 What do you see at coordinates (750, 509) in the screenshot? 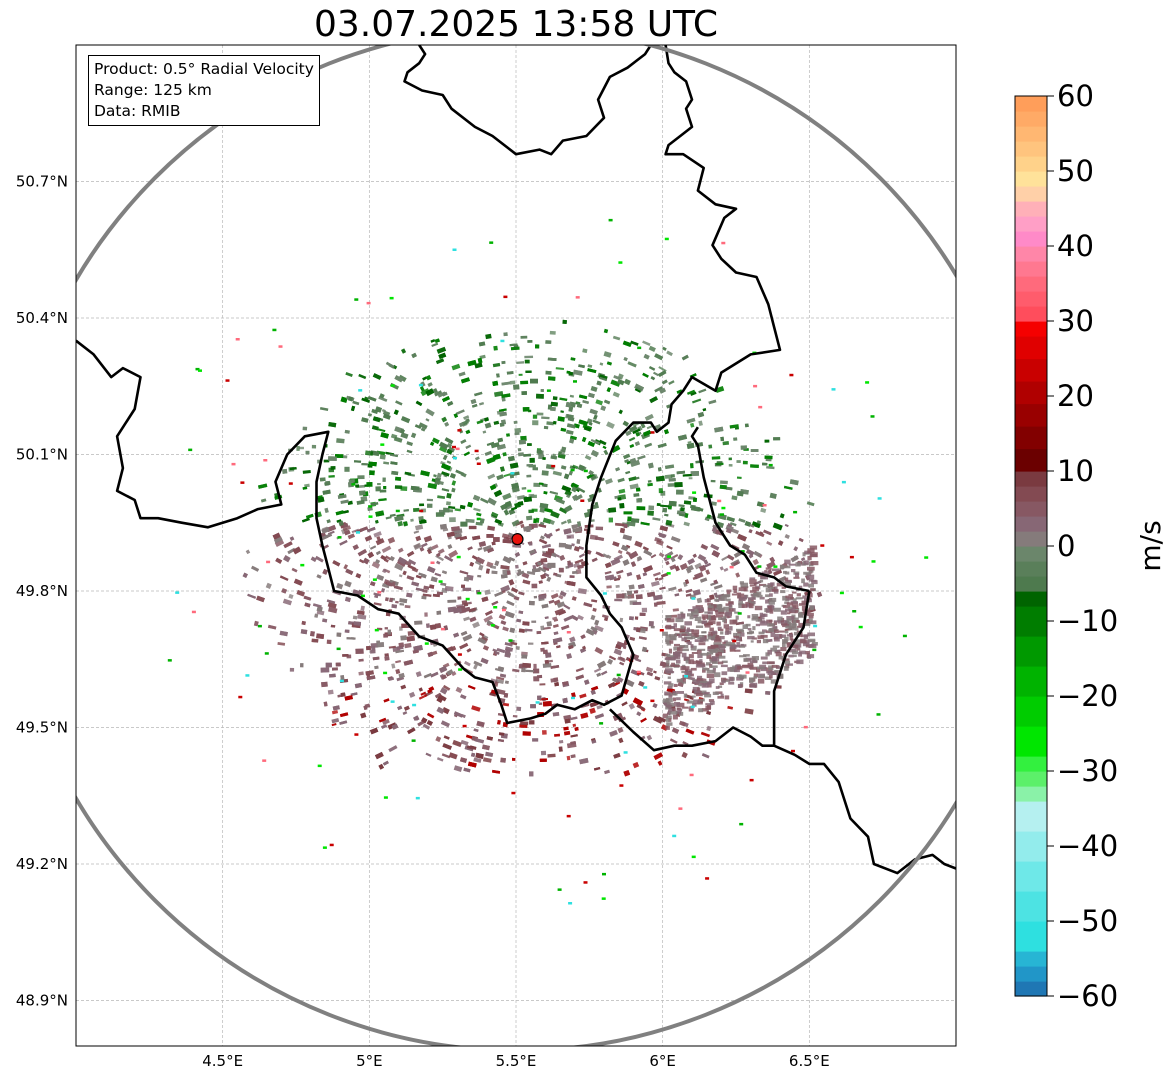
I see `border-luxembourg-east-germany` at bounding box center [750, 509].